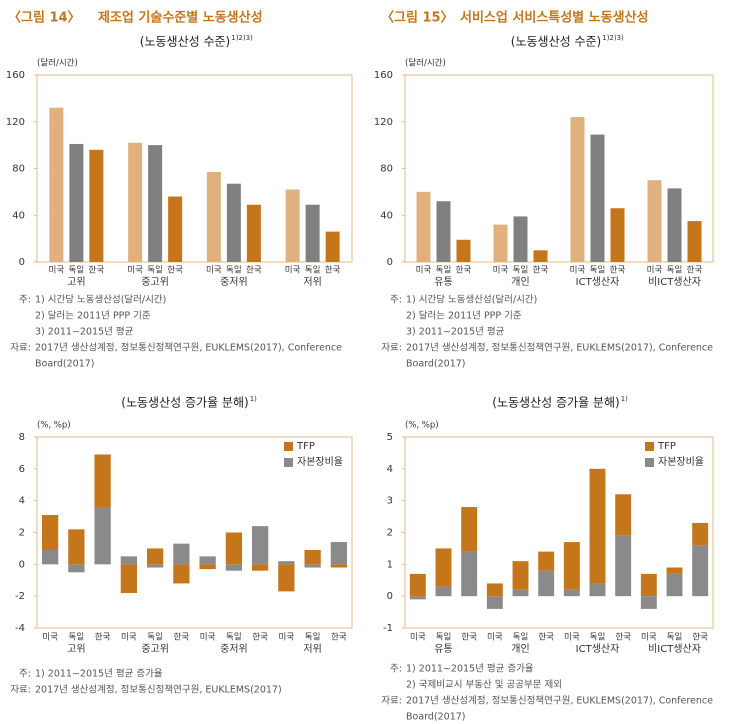 The image size is (741, 724). What do you see at coordinates (312, 648) in the screenshot?
I see `group-label: 저위` at bounding box center [312, 648].